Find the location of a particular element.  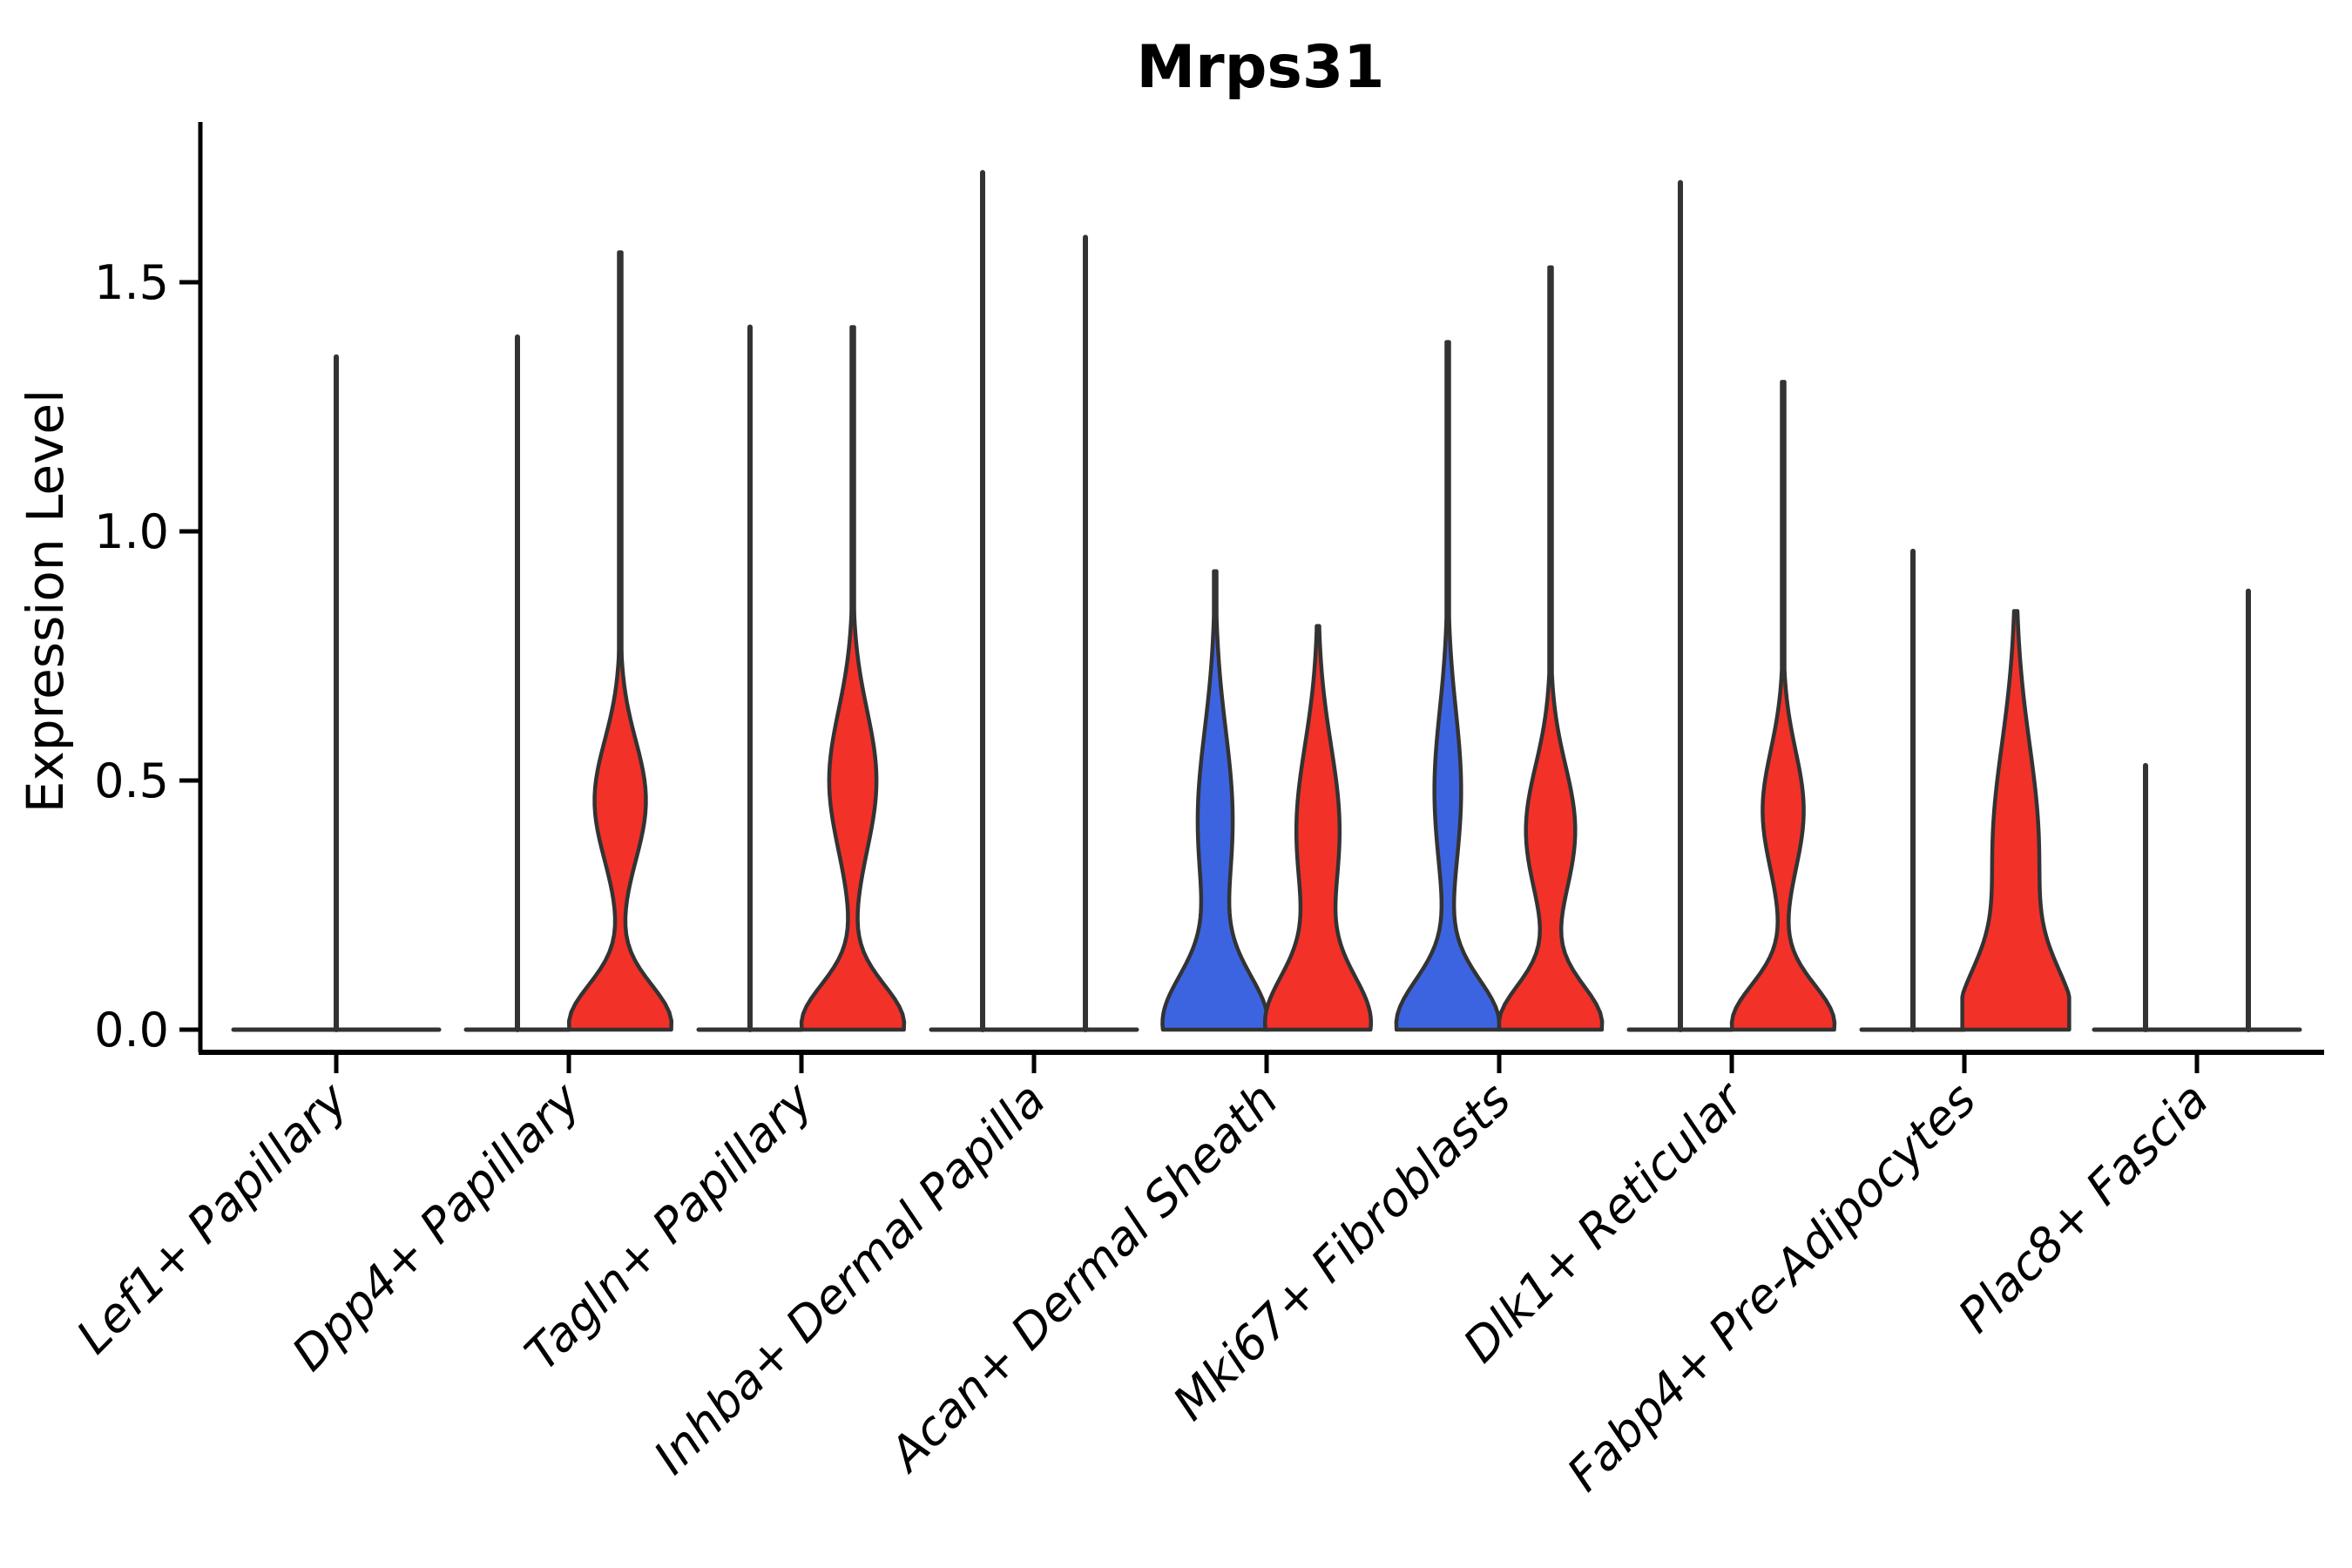

violin-mki67-fibroblasts-right is located at coordinates (1551, 648).